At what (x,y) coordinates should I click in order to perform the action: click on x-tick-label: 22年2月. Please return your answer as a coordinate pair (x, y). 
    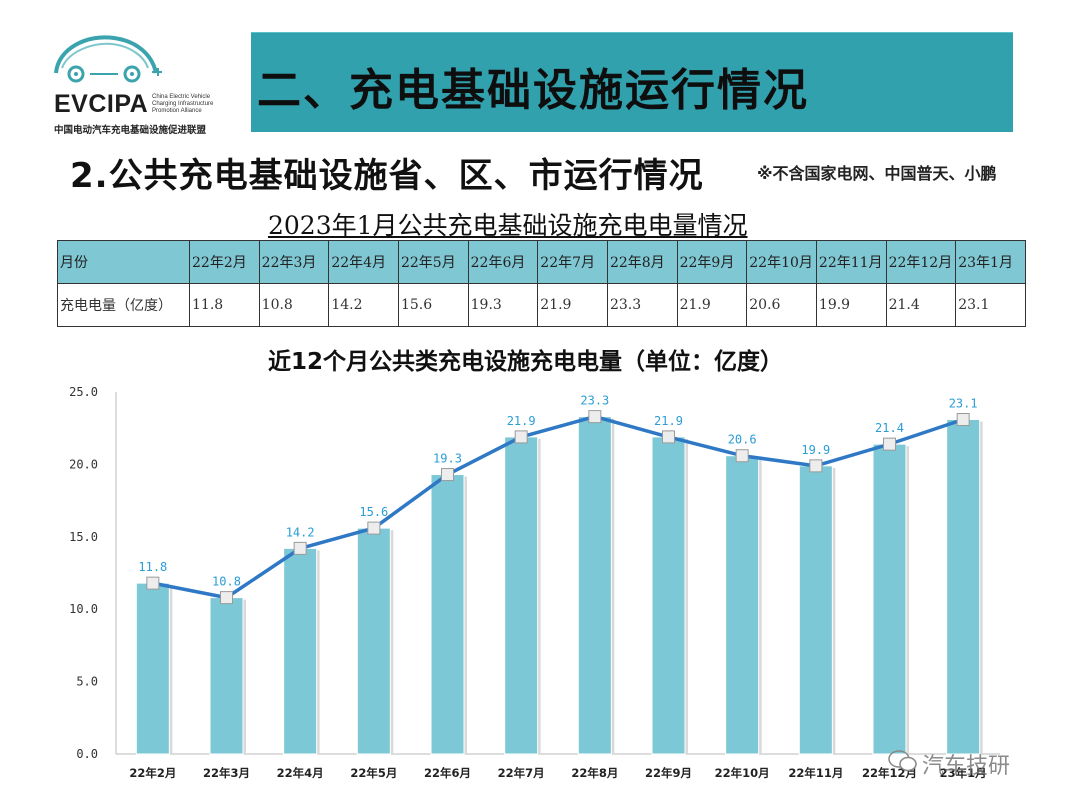
    Looking at the image, I should click on (152, 773).